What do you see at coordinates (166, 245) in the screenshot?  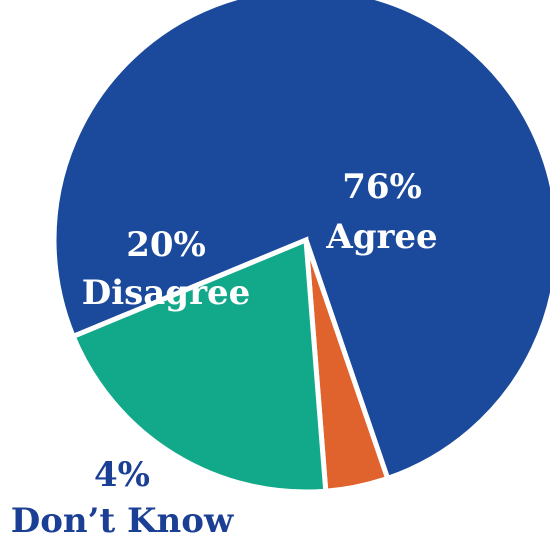 I see `disagree-value-label: 20%` at bounding box center [166, 245].